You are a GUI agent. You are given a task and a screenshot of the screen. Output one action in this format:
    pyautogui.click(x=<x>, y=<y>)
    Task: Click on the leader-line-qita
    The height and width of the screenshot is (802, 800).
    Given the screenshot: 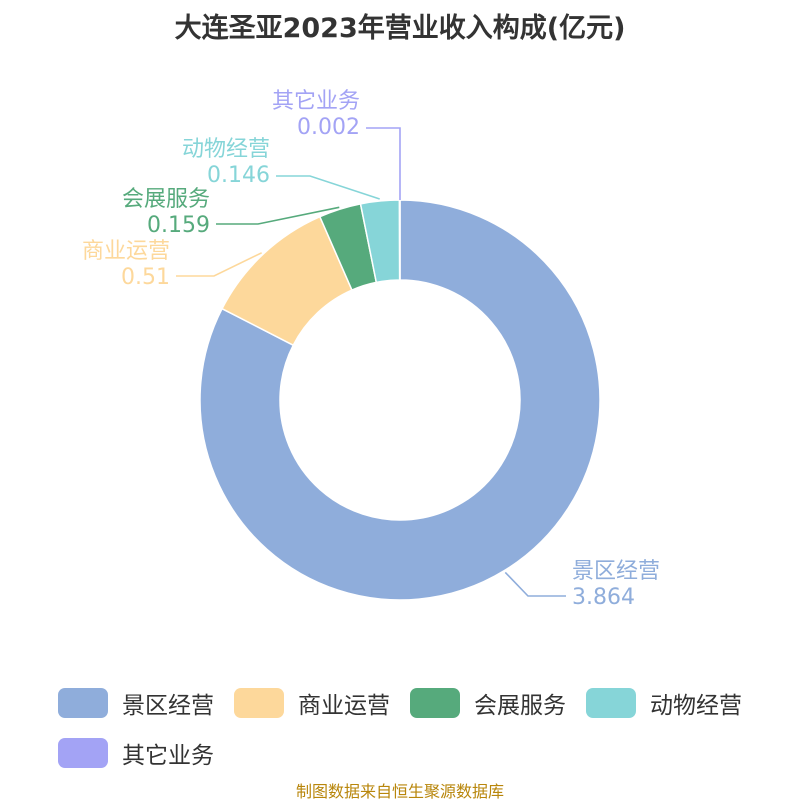 What is the action you would take?
    pyautogui.click(x=383, y=163)
    